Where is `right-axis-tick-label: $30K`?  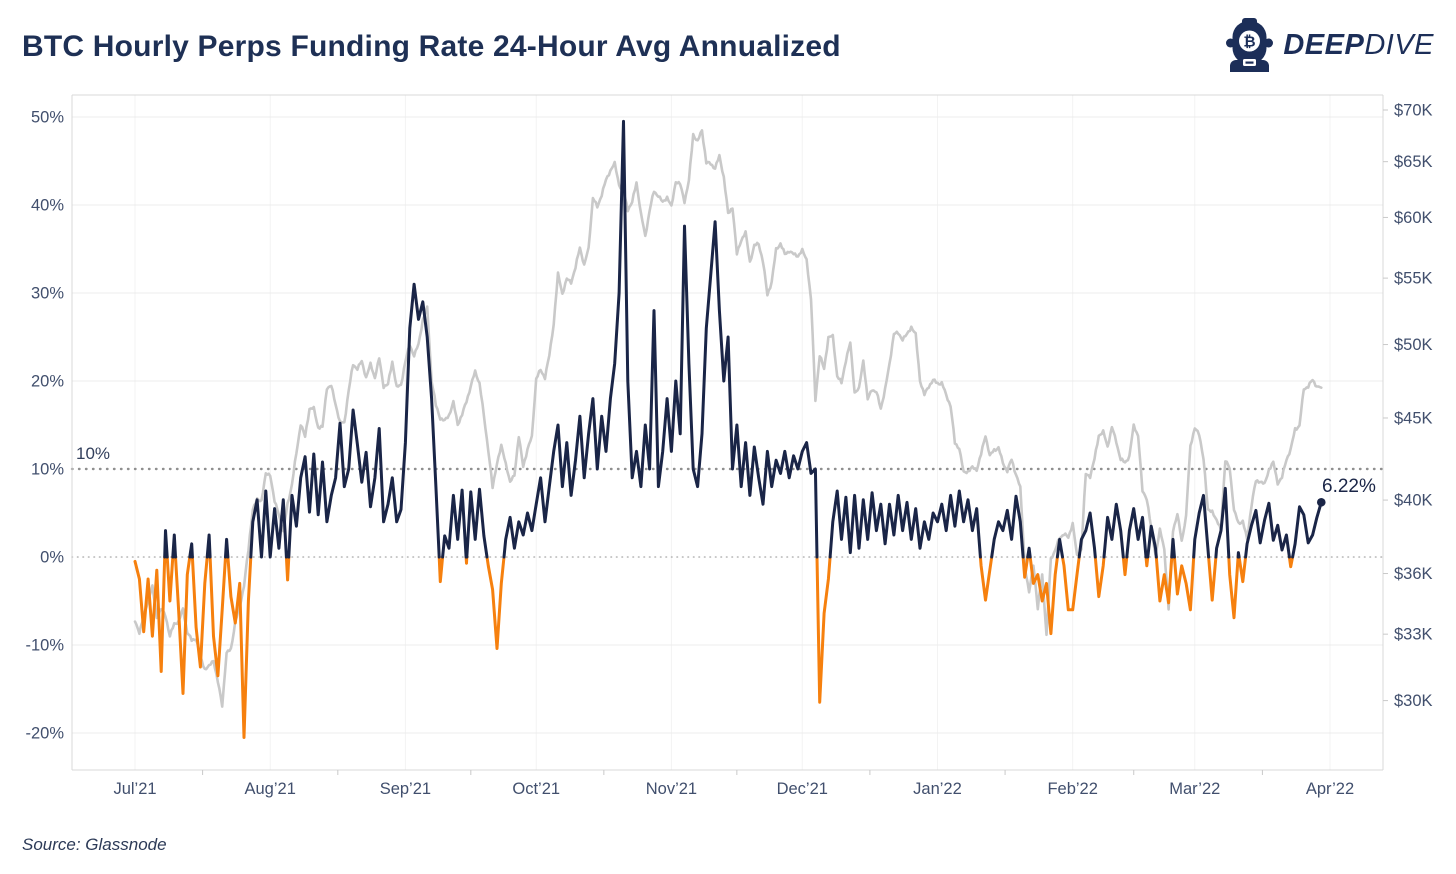 right-axis-tick-label: $30K is located at coordinates (1413, 701).